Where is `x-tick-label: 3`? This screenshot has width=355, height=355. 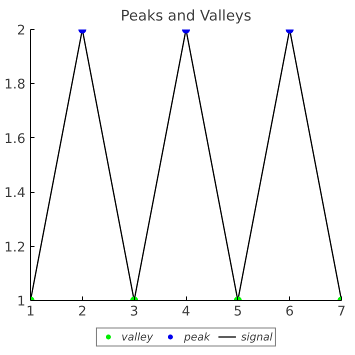 x-tick-label: 3 is located at coordinates (134, 312).